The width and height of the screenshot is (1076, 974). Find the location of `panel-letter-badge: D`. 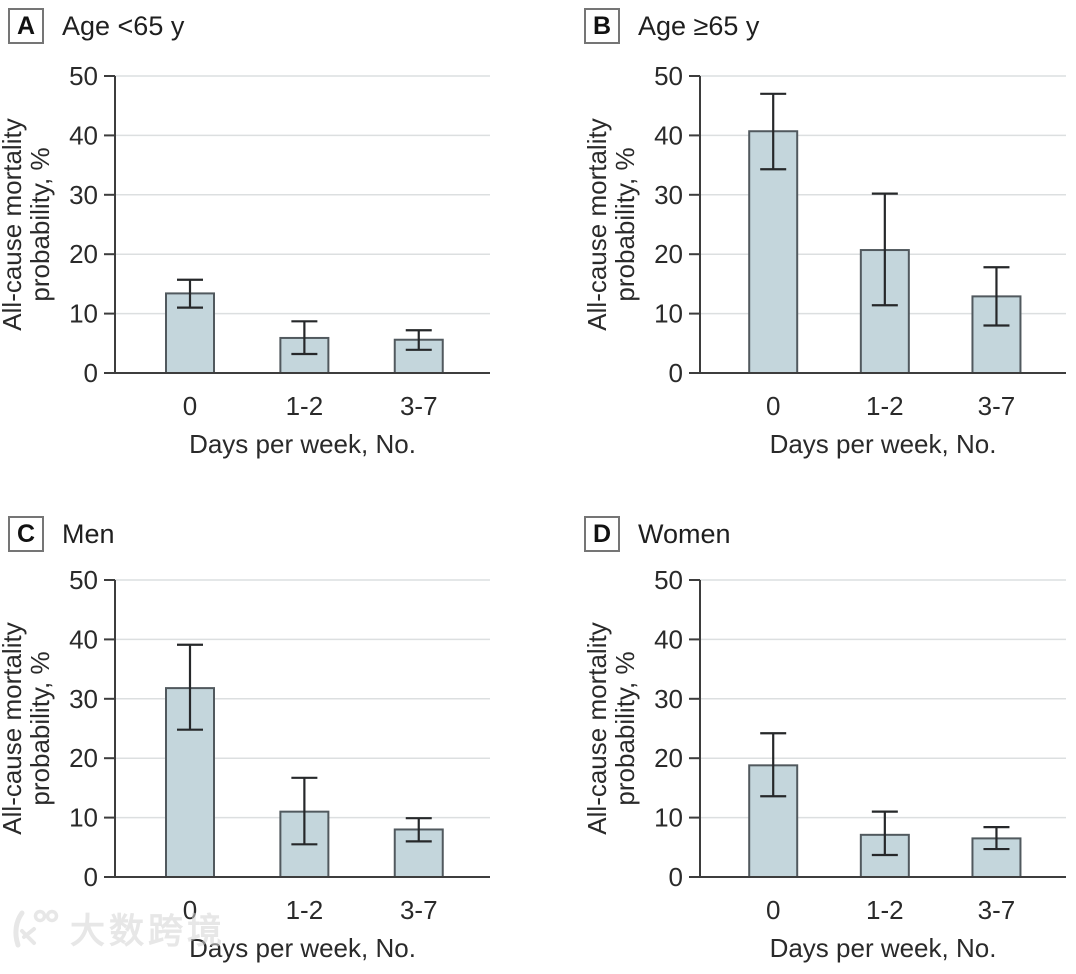

panel-letter-badge: D is located at coordinates (602, 534).